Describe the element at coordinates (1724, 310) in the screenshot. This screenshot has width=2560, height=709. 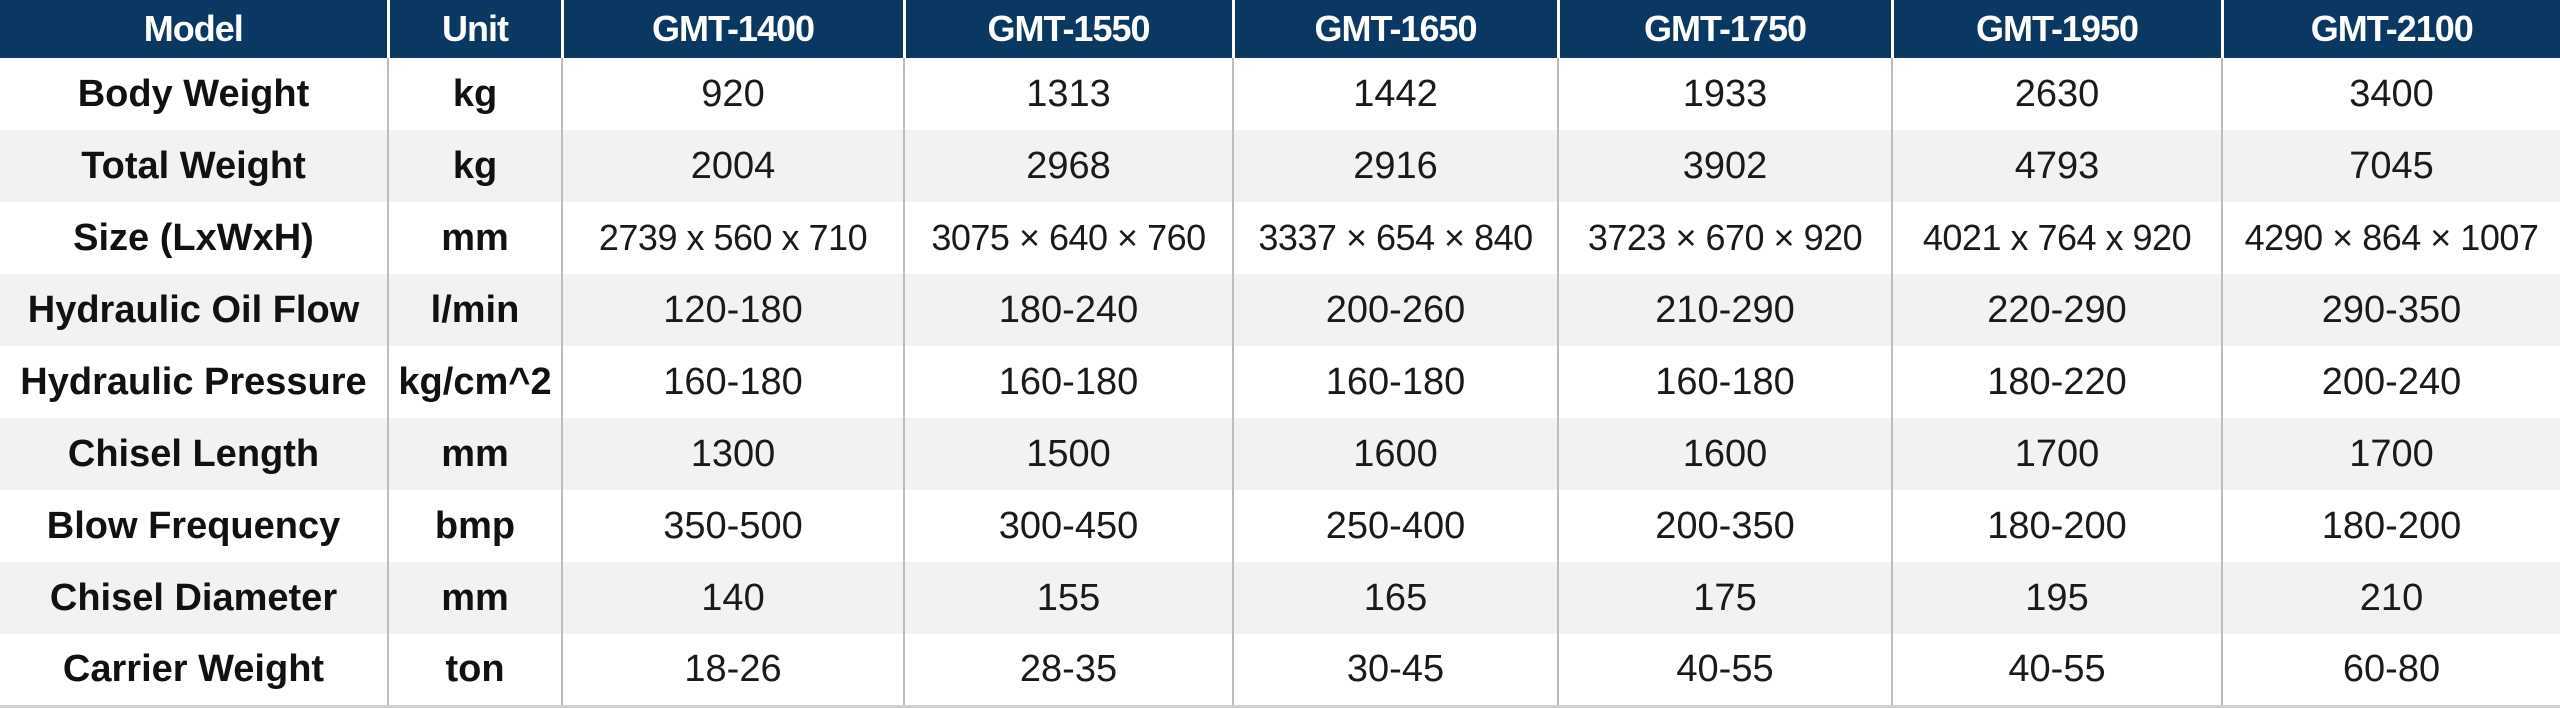
I see `table-cell: 210-290` at that location.